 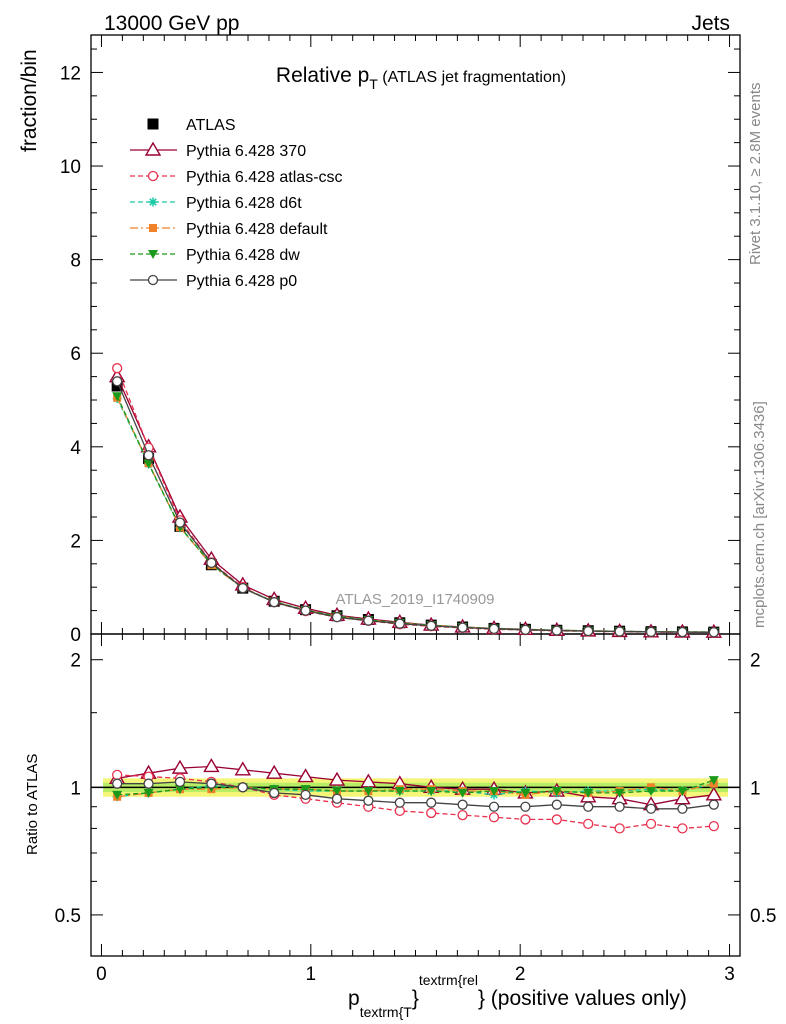 I want to click on x-tick-label: 3, so click(x=729, y=974).